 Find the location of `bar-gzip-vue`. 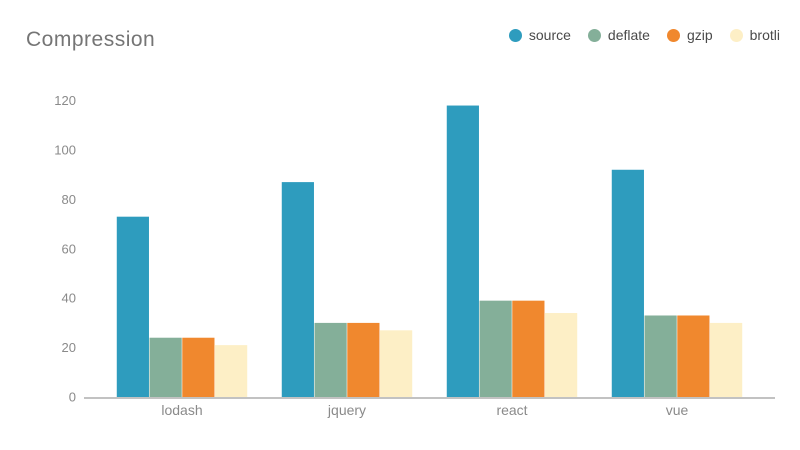

bar-gzip-vue is located at coordinates (693, 356).